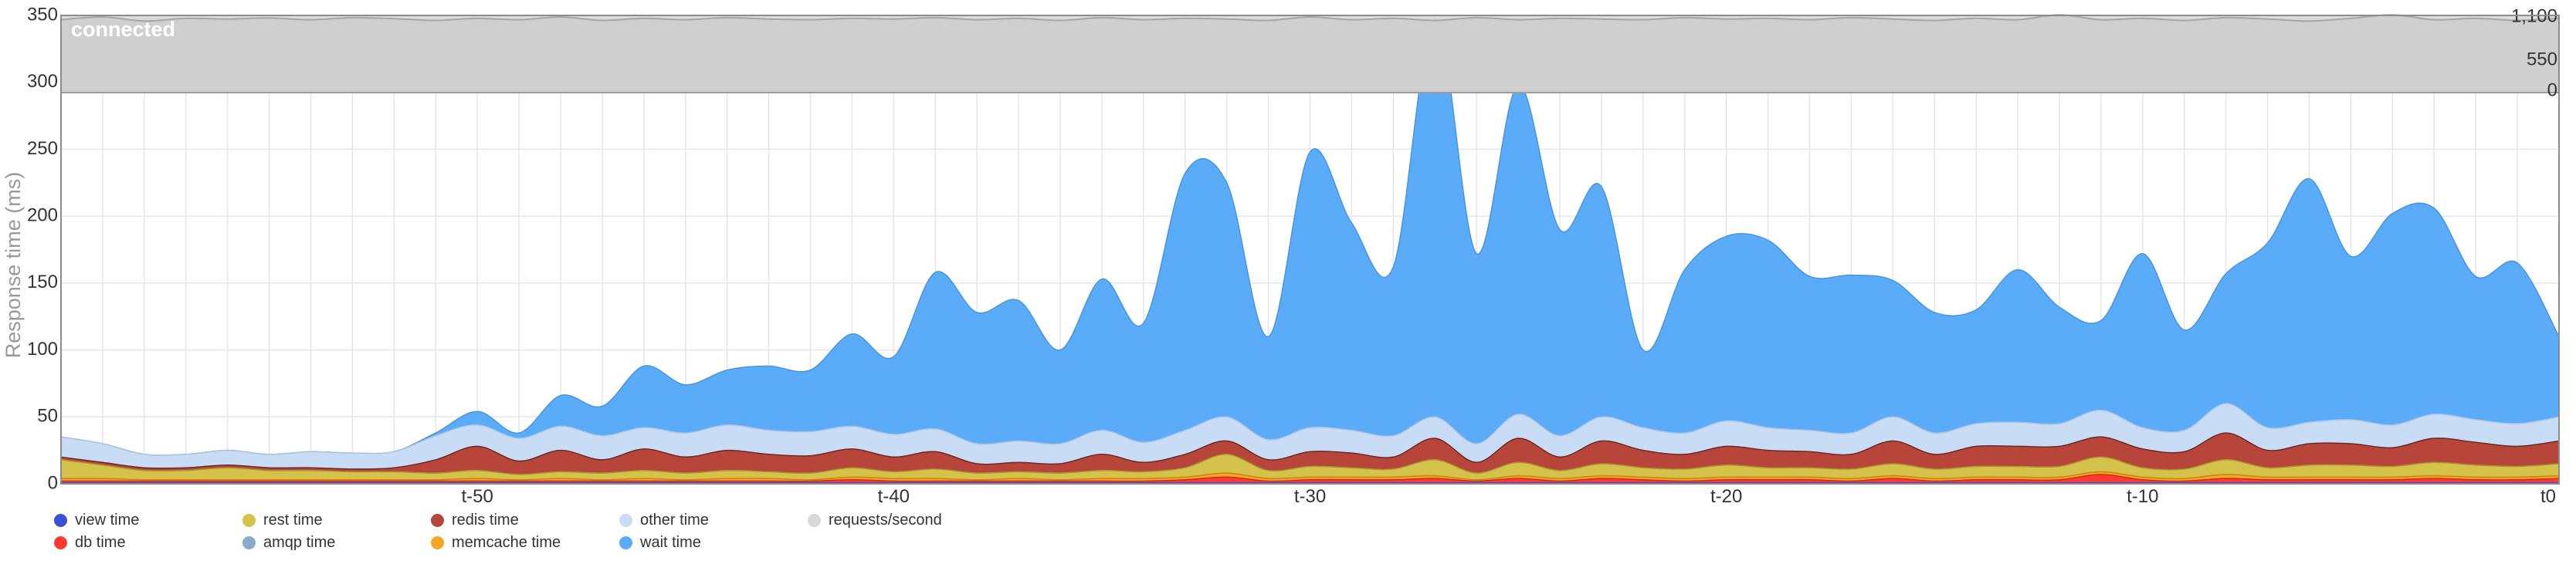 This screenshot has height=571, width=2576. I want to click on y-tick-label: 100, so click(42, 349).